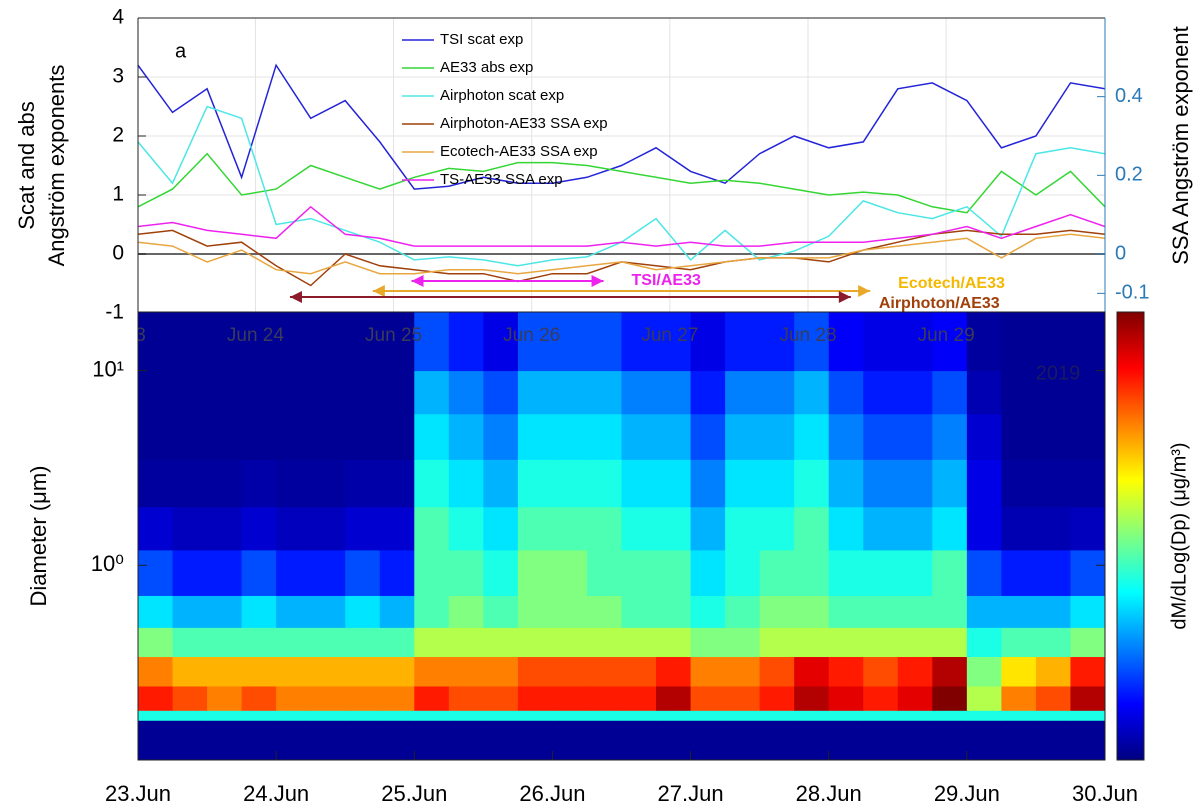 This screenshot has height=811, width=1201. I want to click on x-tick-label: Jun 25, so click(393, 335).